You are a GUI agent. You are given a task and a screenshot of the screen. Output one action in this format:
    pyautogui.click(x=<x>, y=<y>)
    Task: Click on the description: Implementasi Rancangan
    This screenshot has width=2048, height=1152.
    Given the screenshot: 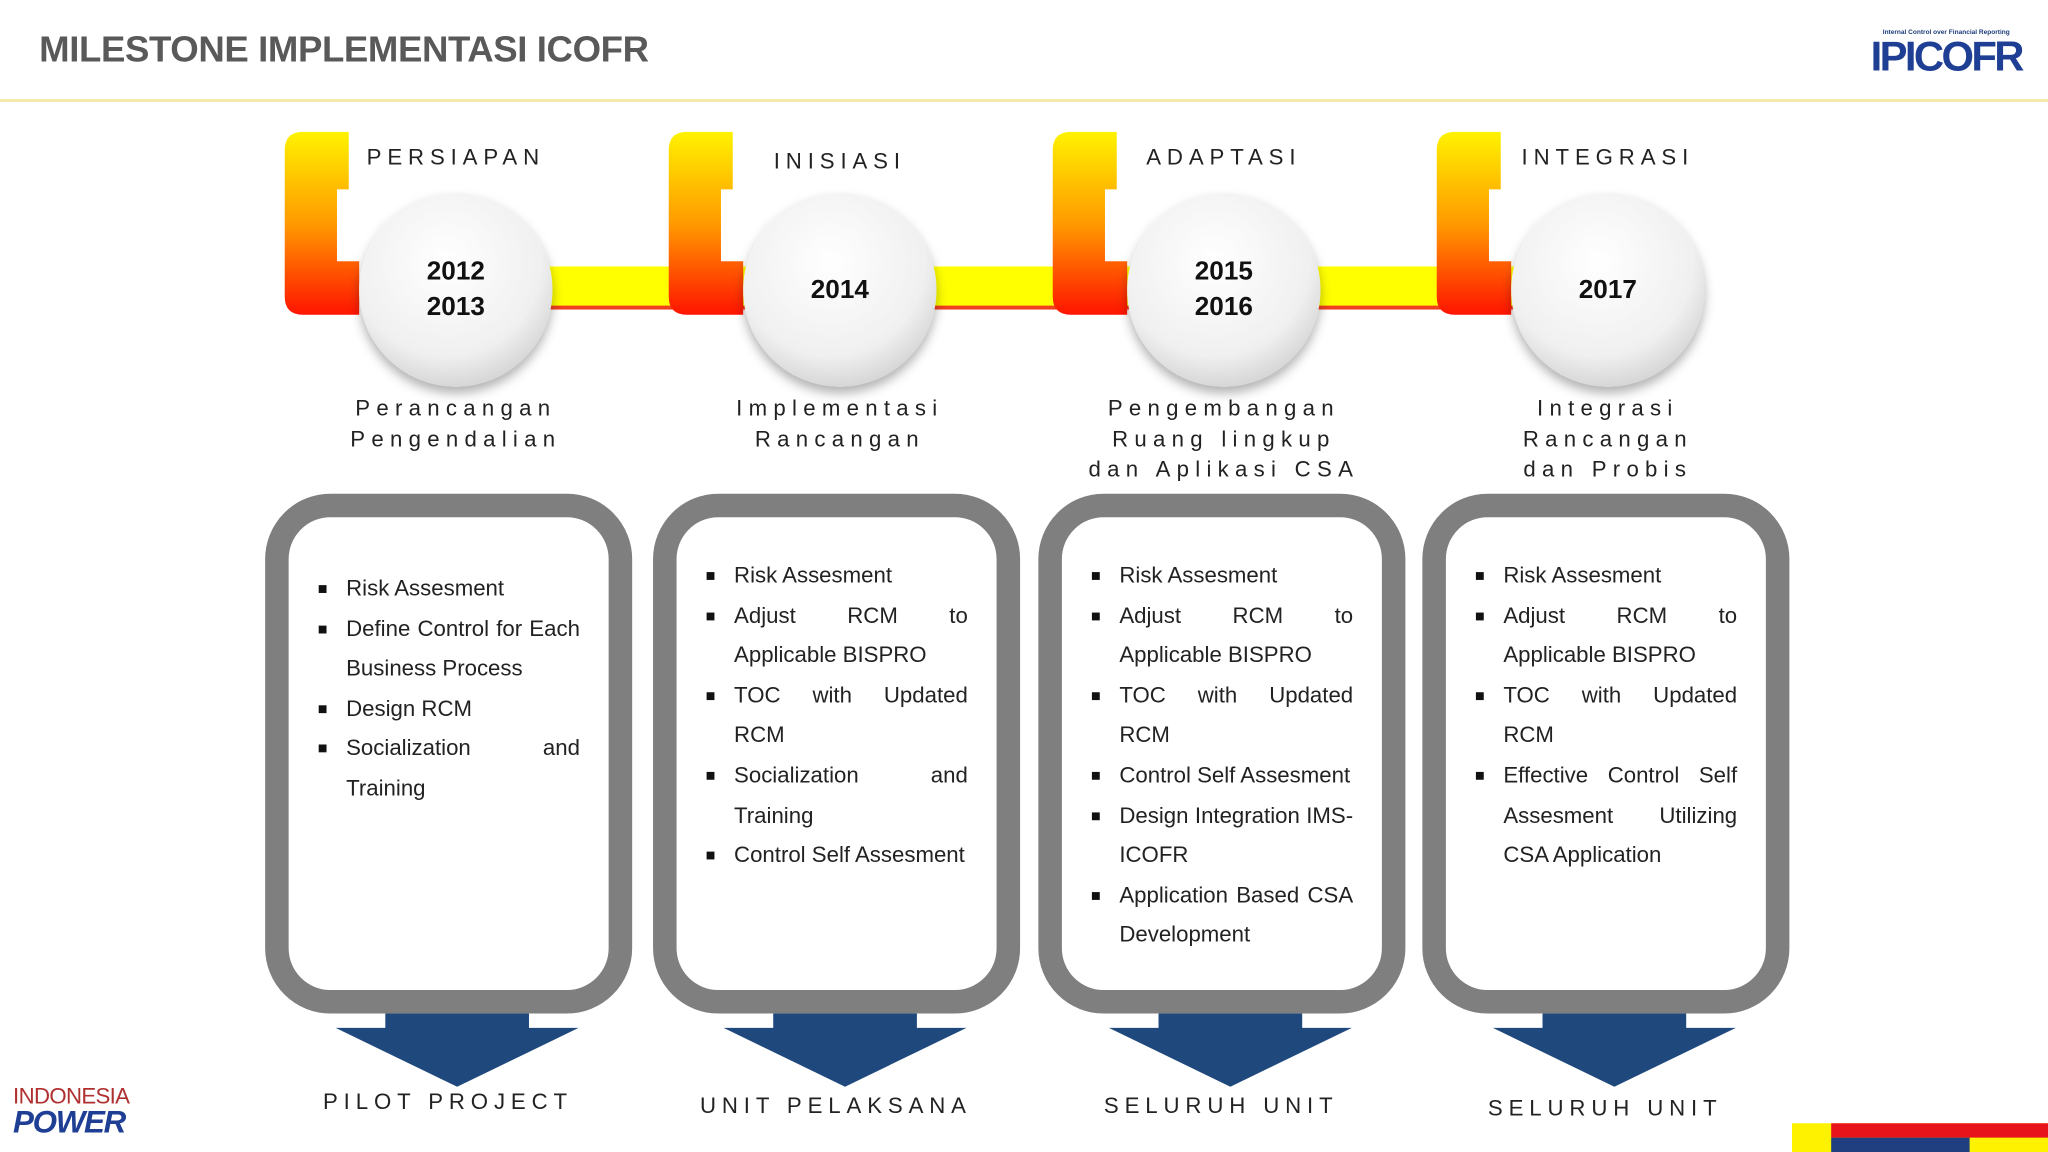 What is the action you would take?
    pyautogui.click(x=840, y=423)
    